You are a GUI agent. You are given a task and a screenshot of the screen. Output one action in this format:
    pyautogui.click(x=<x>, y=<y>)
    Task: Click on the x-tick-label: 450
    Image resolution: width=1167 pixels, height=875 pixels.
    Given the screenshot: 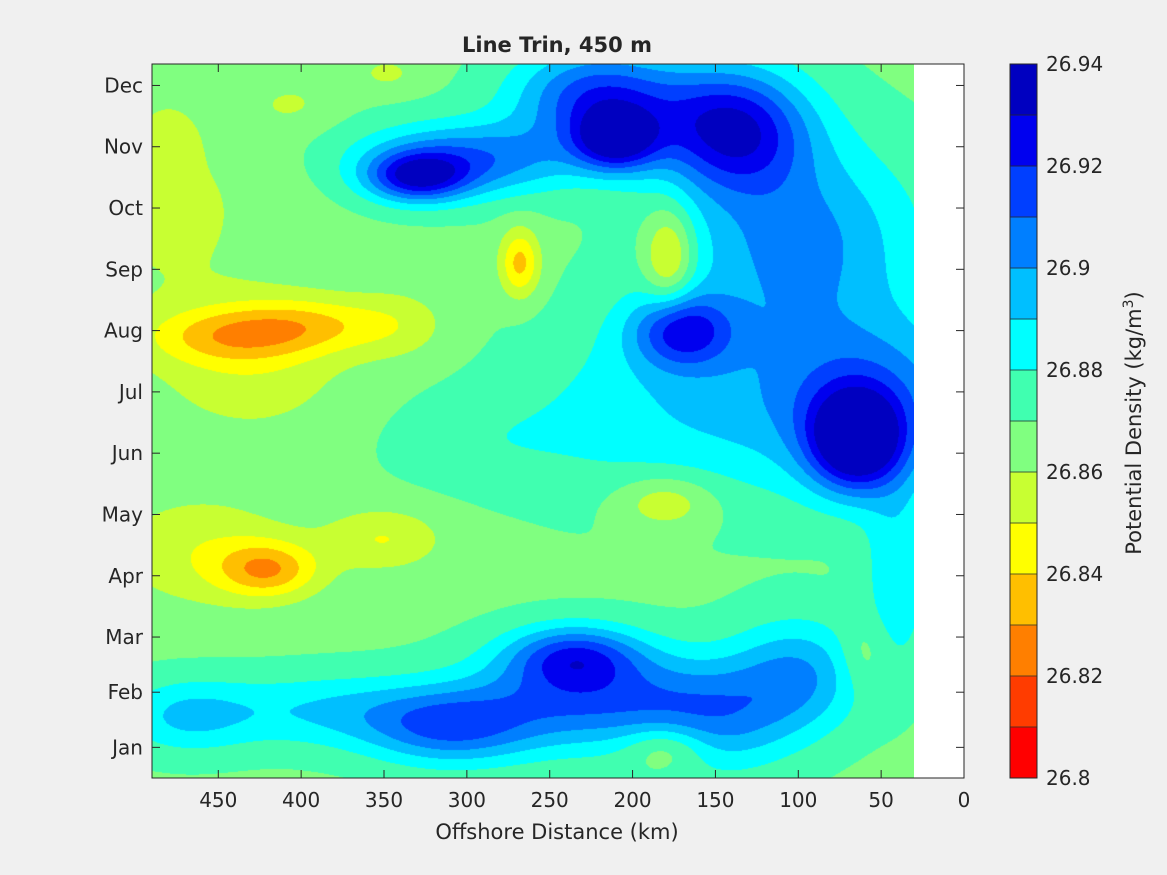 What is the action you would take?
    pyautogui.click(x=218, y=800)
    